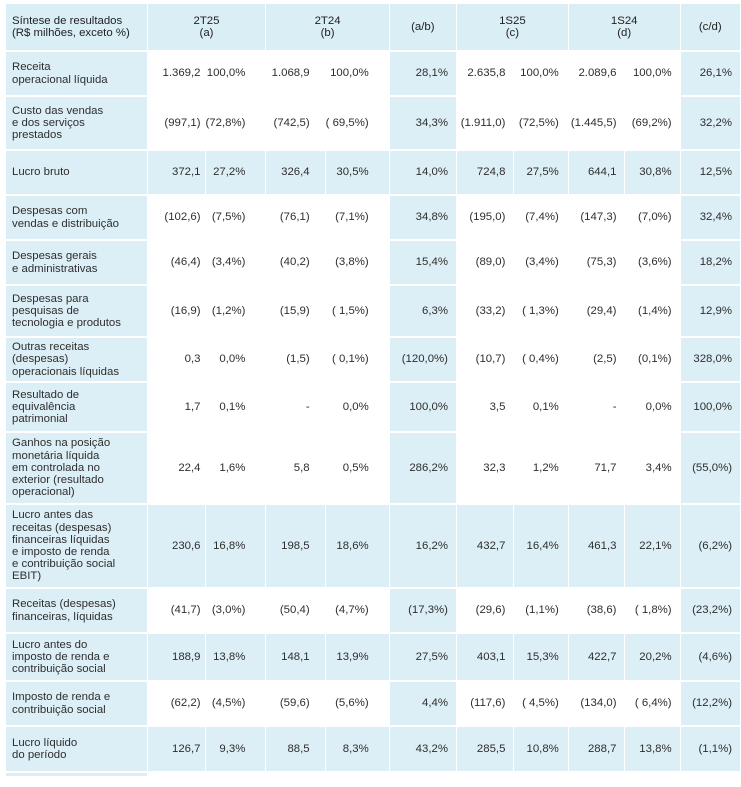 The width and height of the screenshot is (741, 787). I want to click on cell-s25p: ( 1,3%), so click(541, 312).